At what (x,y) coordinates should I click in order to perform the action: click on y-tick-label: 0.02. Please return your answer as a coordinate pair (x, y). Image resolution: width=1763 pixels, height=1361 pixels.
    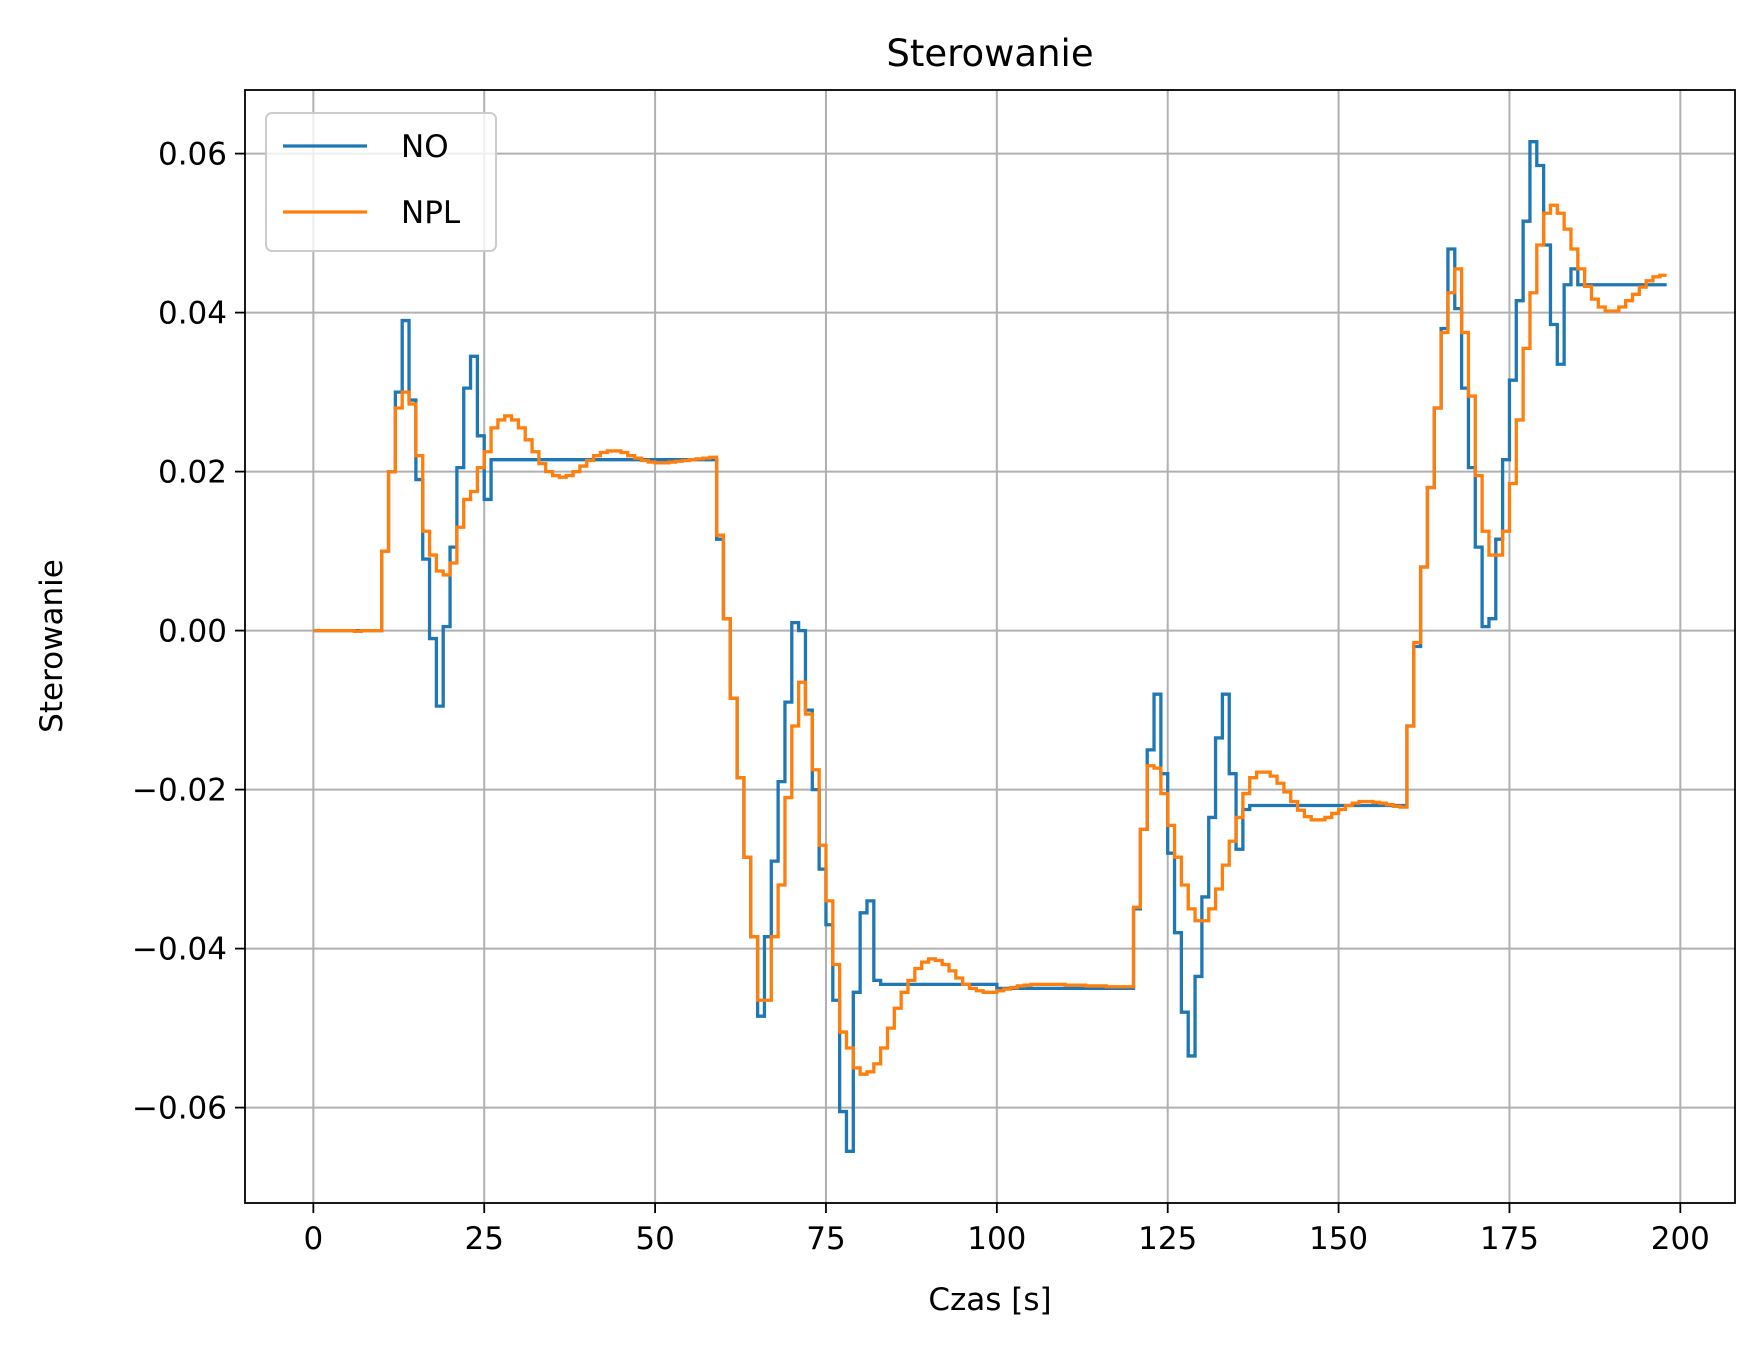
    Looking at the image, I should click on (192, 473).